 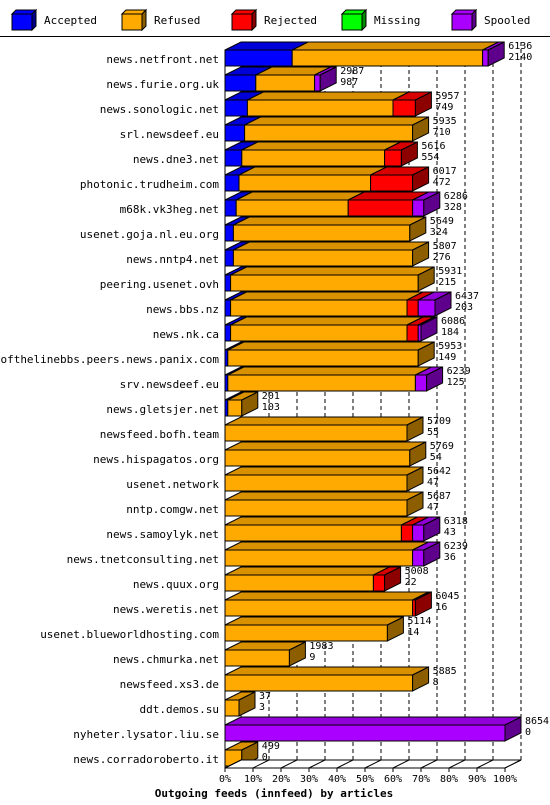 I want to click on category-label: newsfeed.bofh.team, so click(x=160, y=434).